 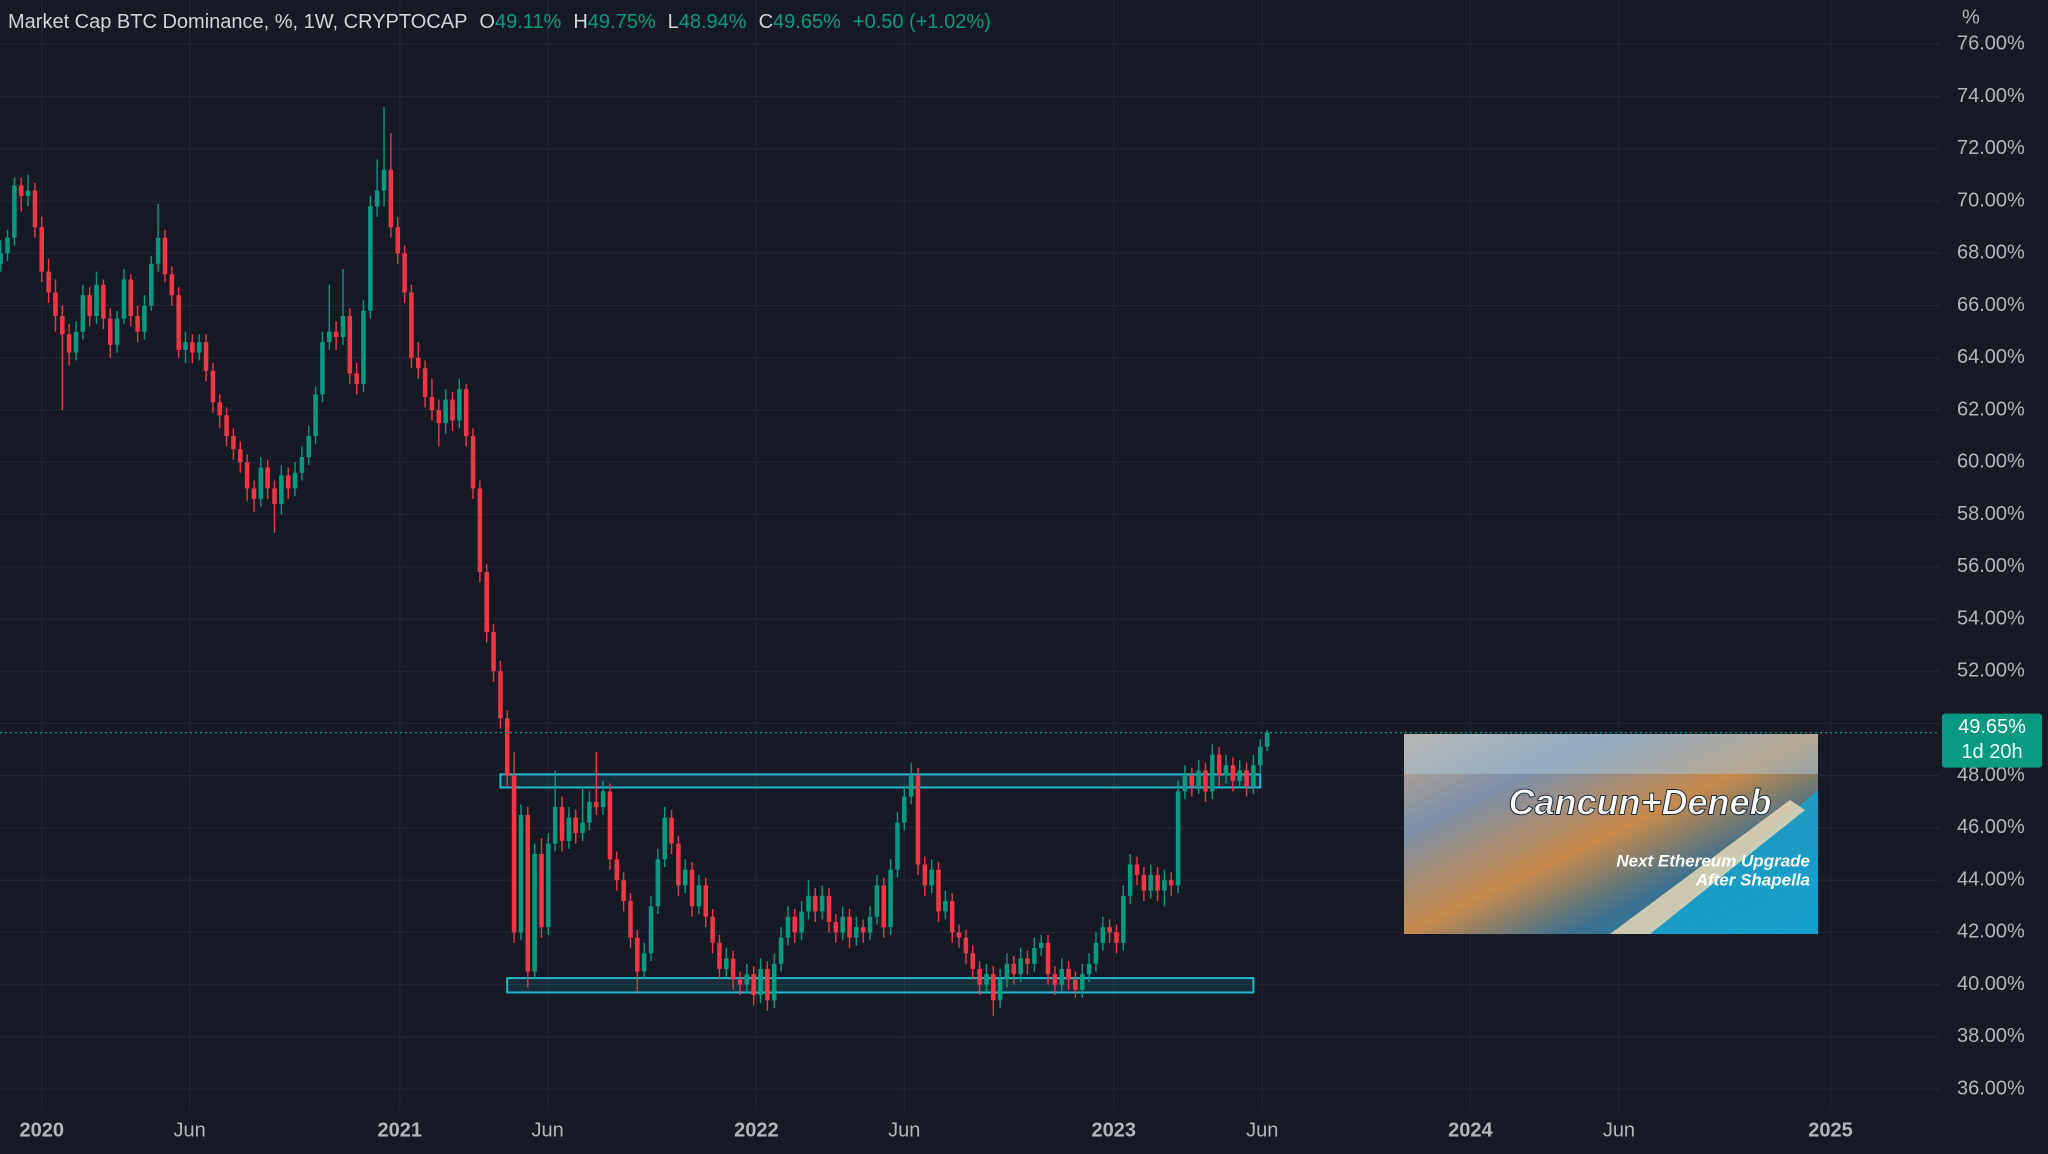 What do you see at coordinates (1991, 566) in the screenshot?
I see `y-tick-label: 56.00%` at bounding box center [1991, 566].